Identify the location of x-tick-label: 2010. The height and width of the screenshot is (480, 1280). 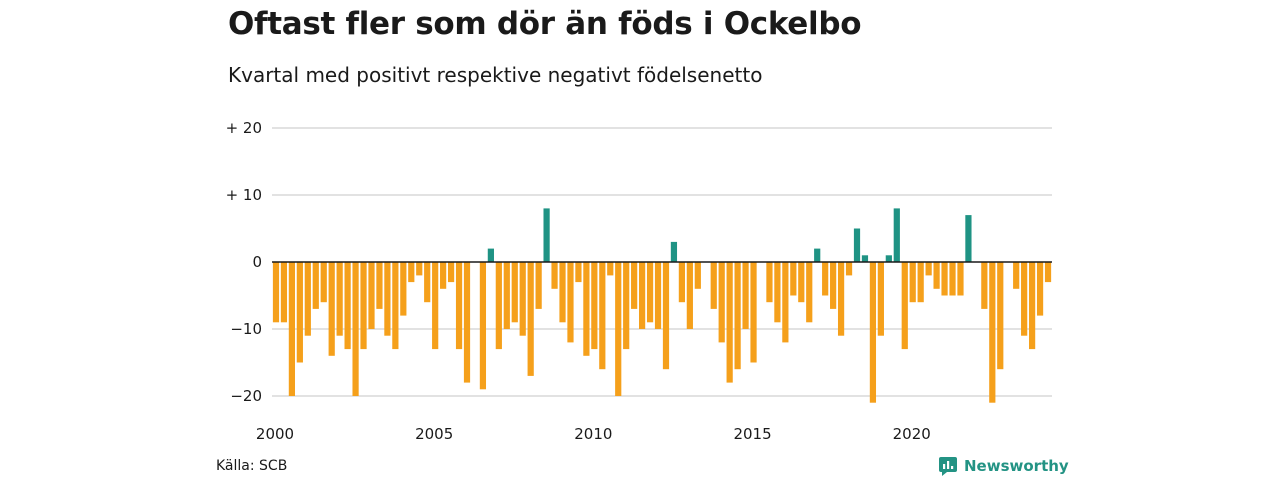
(593, 434).